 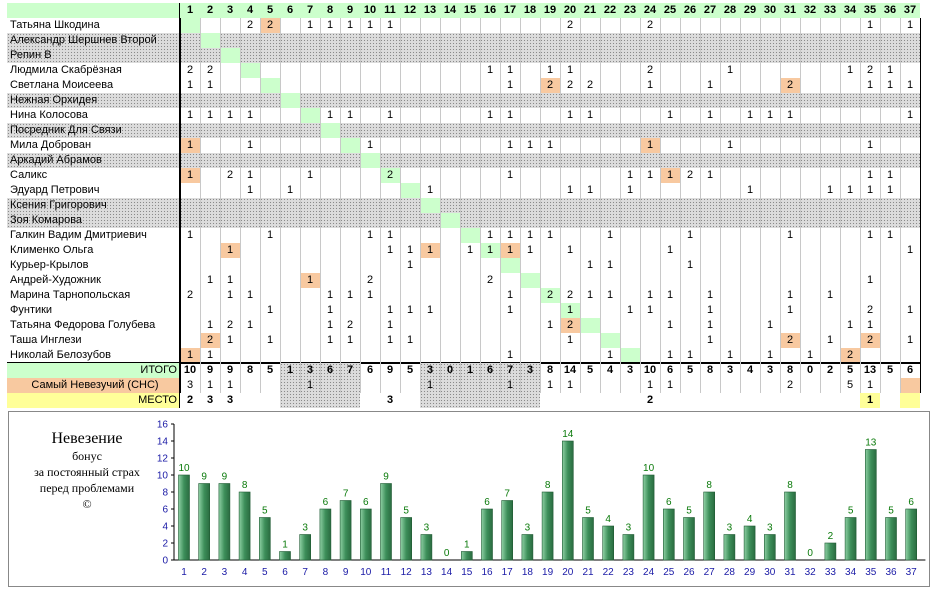 What do you see at coordinates (650, 10) in the screenshot?
I see `col-header-24: 24` at bounding box center [650, 10].